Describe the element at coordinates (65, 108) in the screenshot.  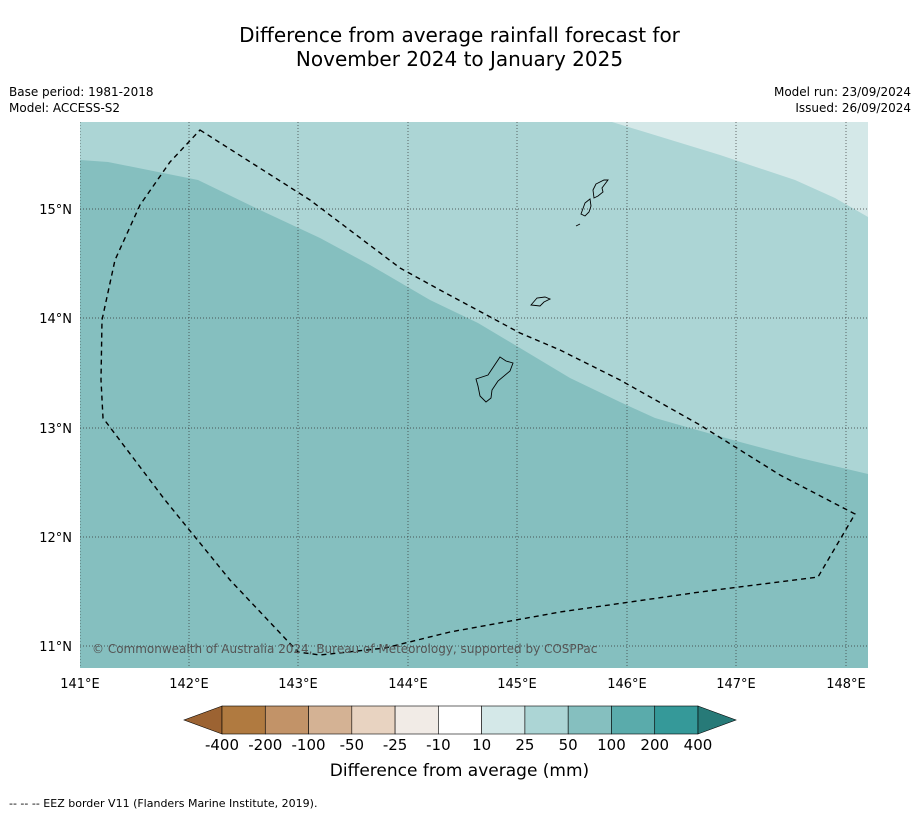
I see `model-name: Model: ACCESS-S2` at that location.